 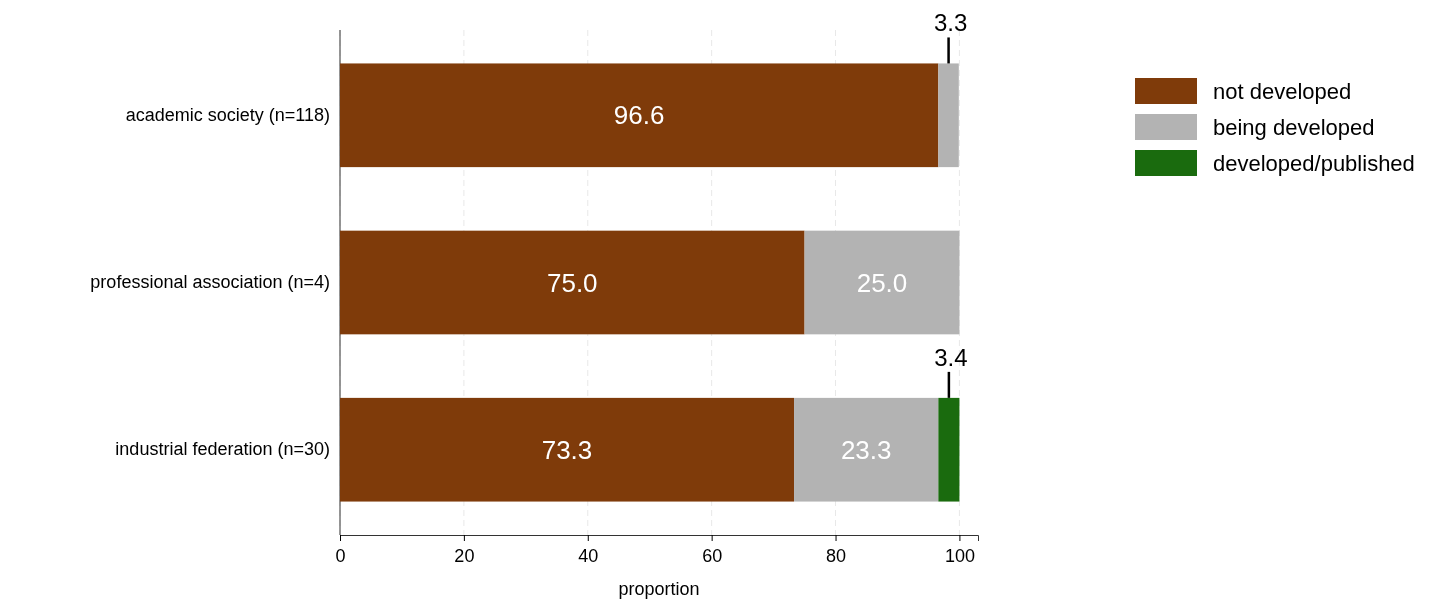 What do you see at coordinates (464, 556) in the screenshot?
I see `x-tick-label: 20` at bounding box center [464, 556].